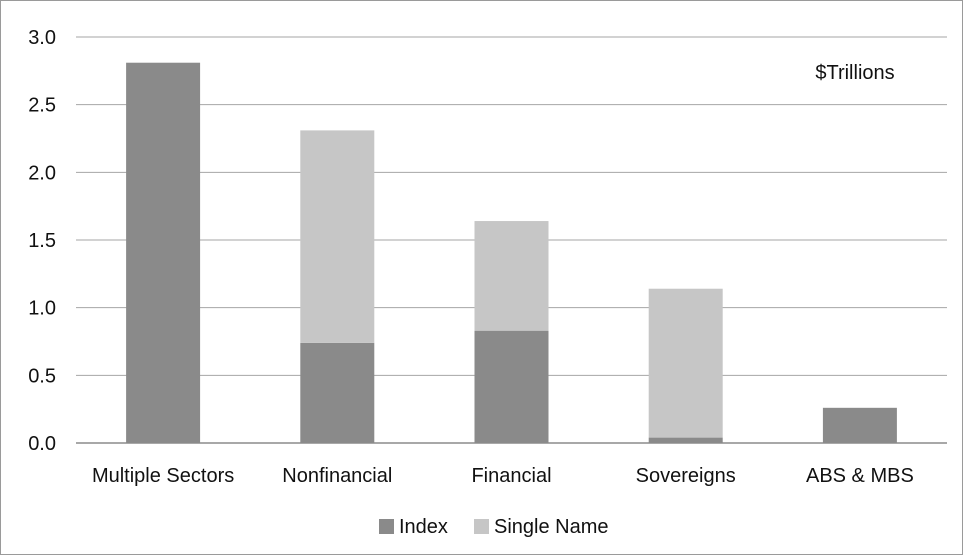 The width and height of the screenshot is (963, 556). What do you see at coordinates (511, 476) in the screenshot?
I see `x-tick-label: Financial` at bounding box center [511, 476].